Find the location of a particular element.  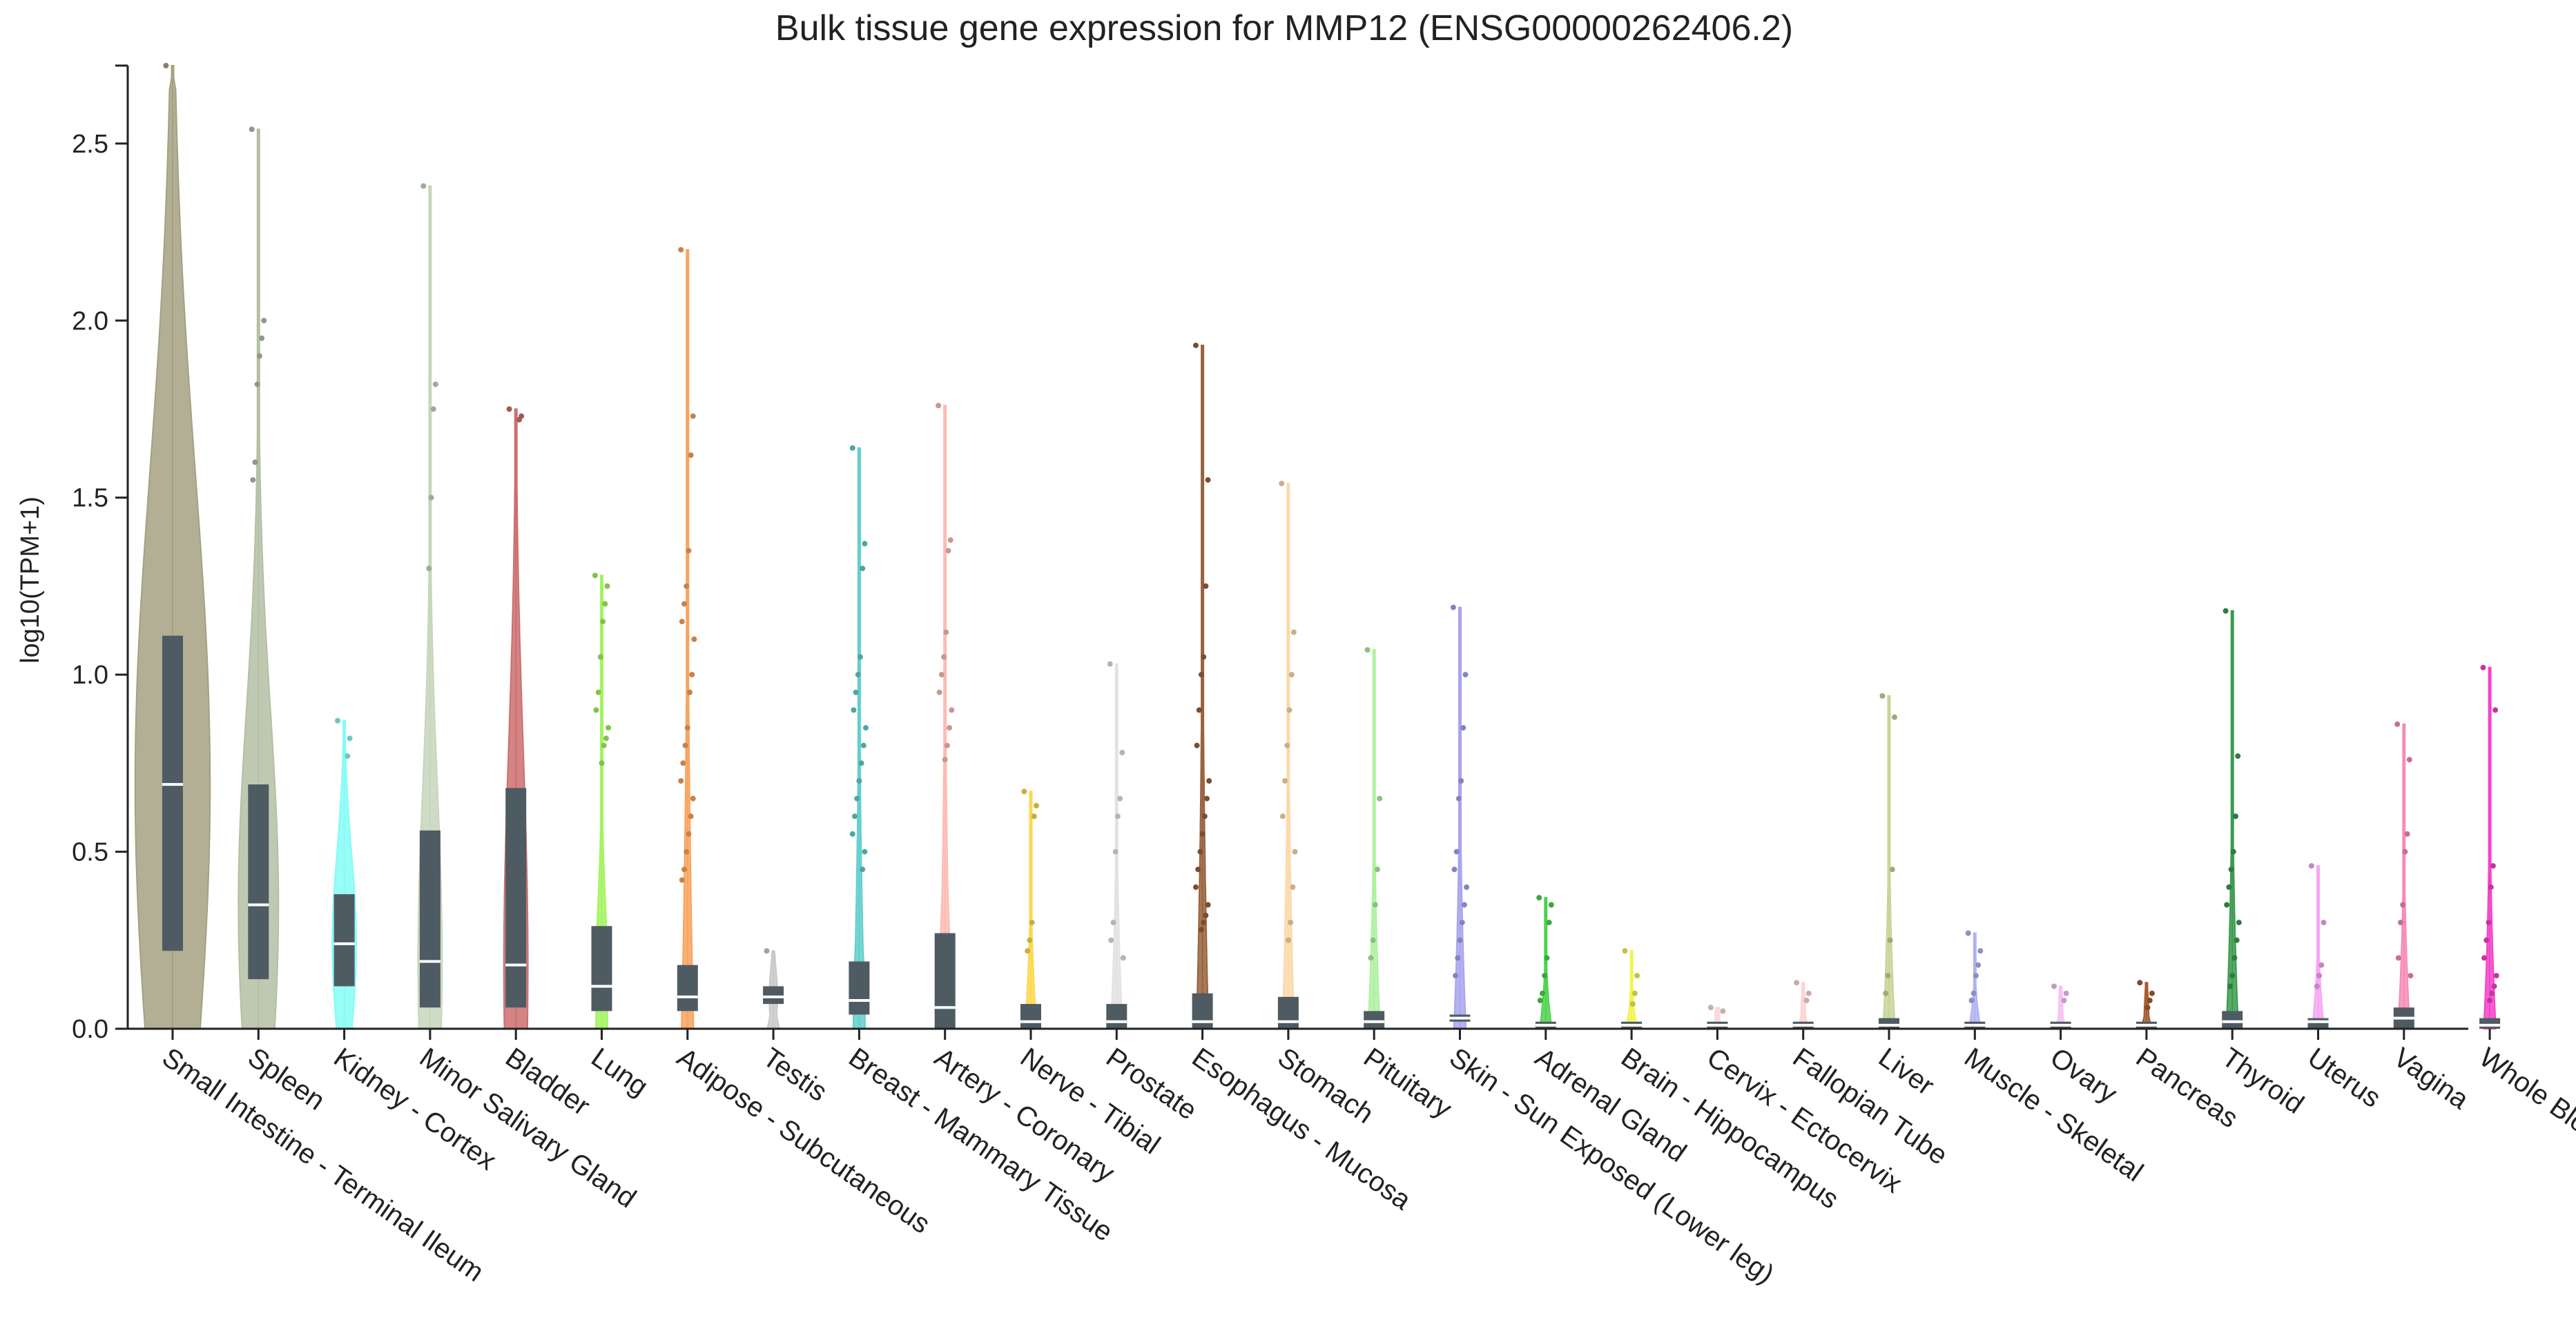

y-tick-label: 1.5 is located at coordinates (90, 498).